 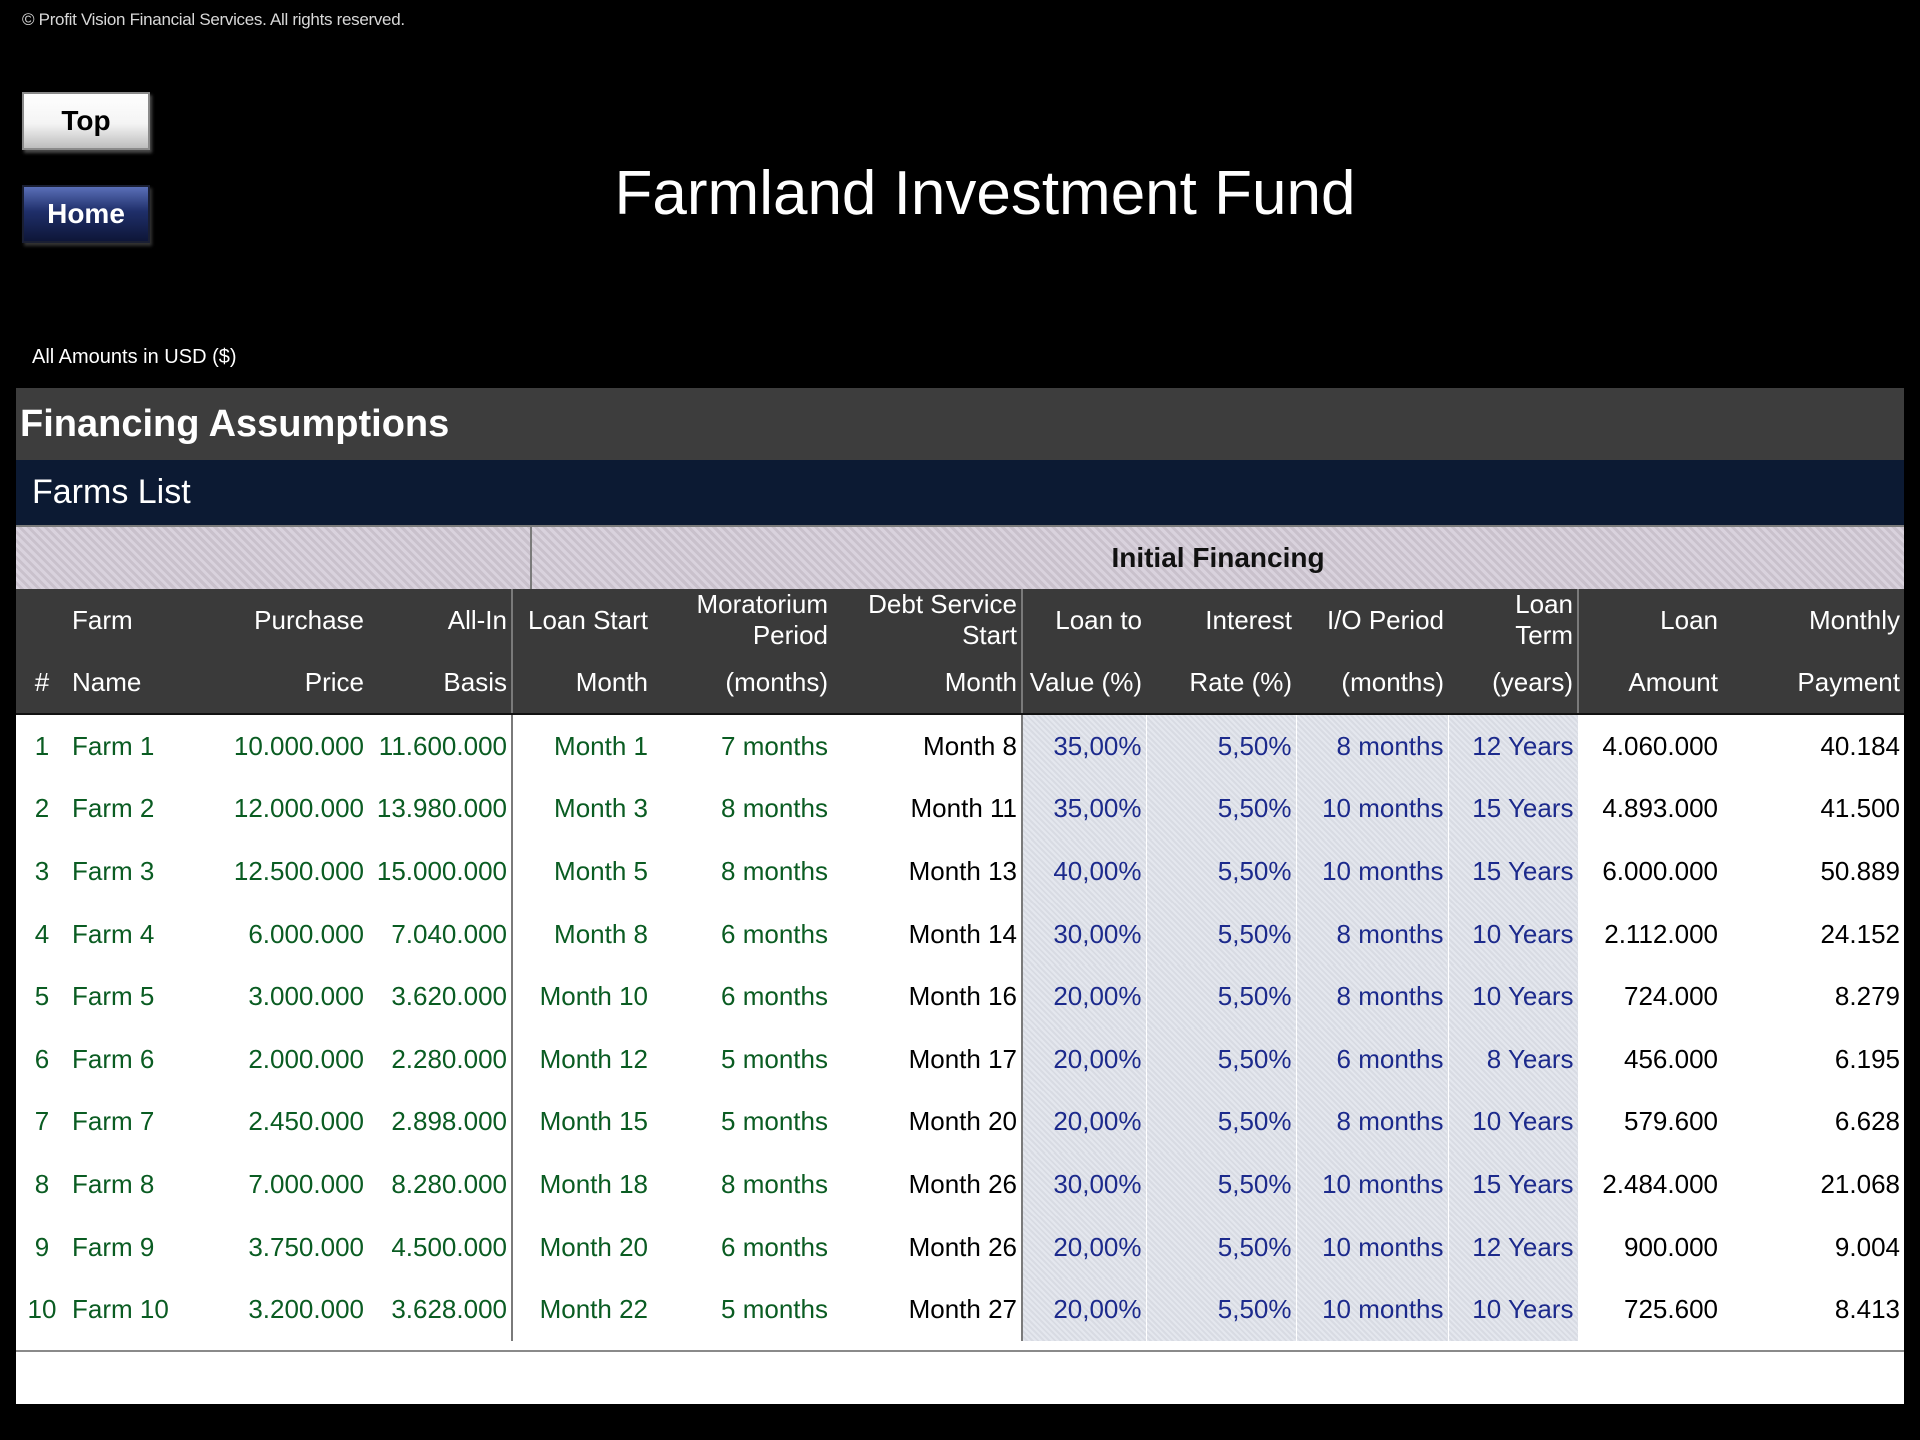 I want to click on cell-all-in-basis: 11.600.000, so click(x=440, y=746).